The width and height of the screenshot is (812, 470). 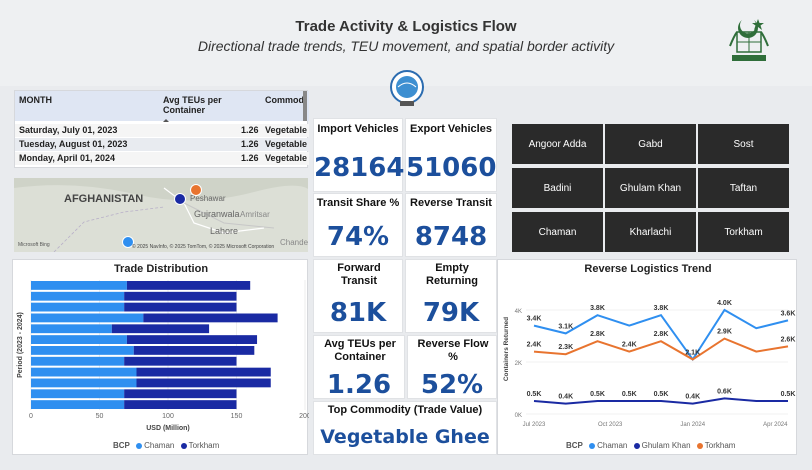 I want to click on bar-legend: BCP Chaman Torkham, so click(x=166, y=445).